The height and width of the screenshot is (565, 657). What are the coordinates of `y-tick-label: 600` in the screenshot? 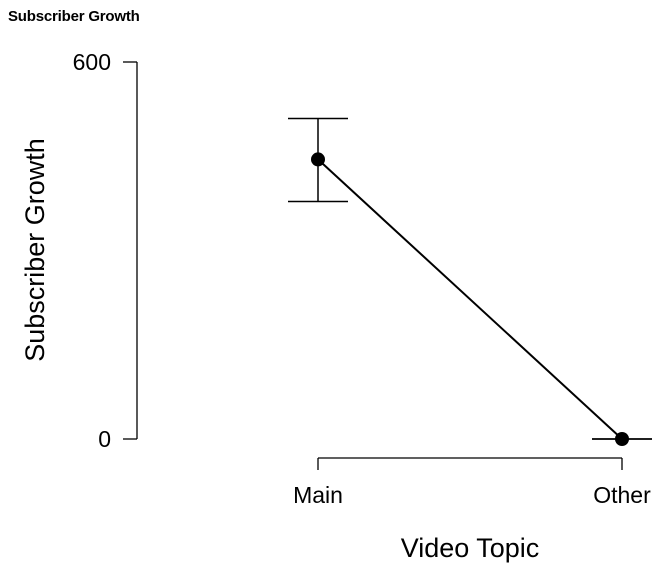 It's located at (92, 62).